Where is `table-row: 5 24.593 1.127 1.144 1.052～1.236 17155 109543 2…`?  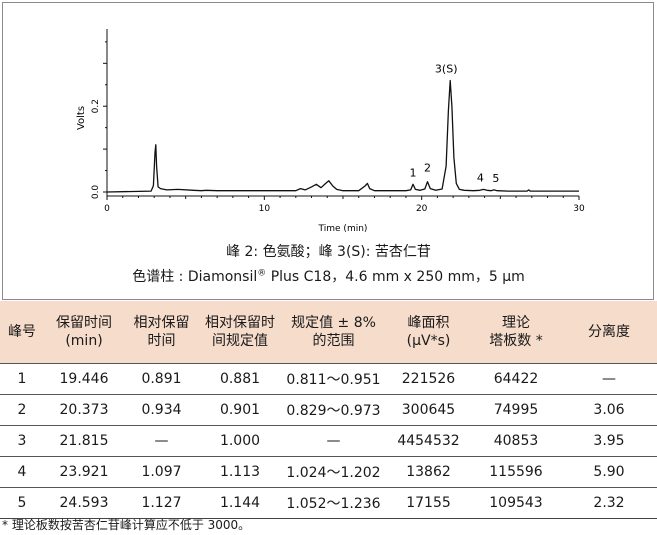 table-row: 5 24.593 1.127 1.144 1.052～1.236 17155 109543 2… is located at coordinates (328, 503).